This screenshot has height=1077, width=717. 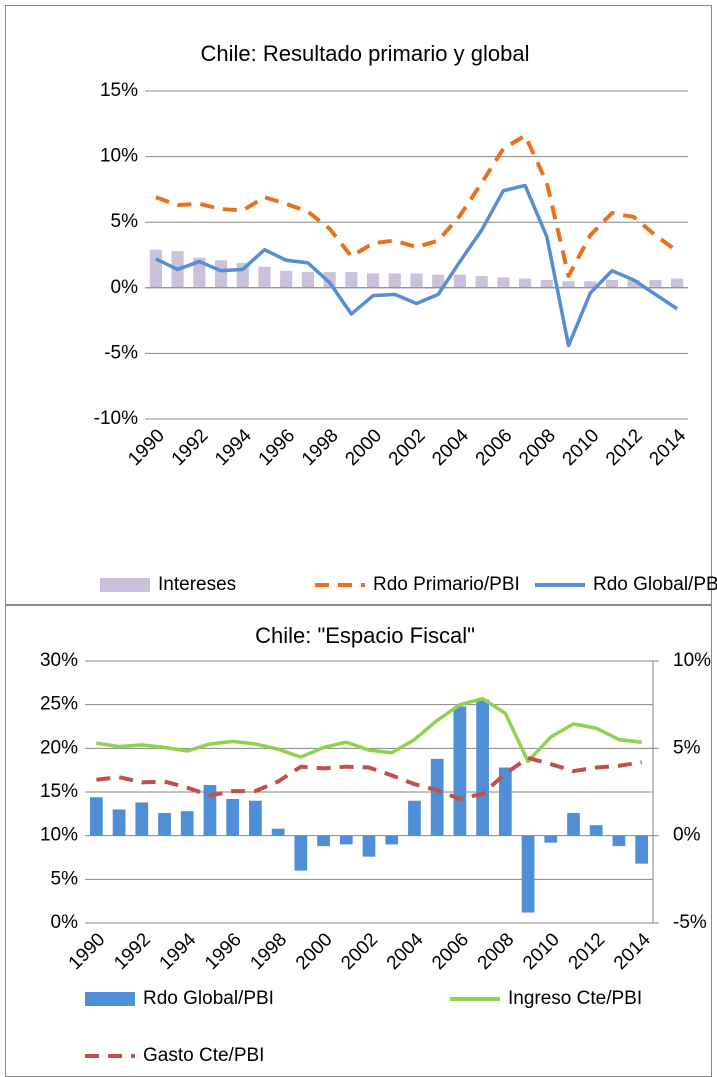 I want to click on y-tick-label: -5%, so click(x=121, y=352).